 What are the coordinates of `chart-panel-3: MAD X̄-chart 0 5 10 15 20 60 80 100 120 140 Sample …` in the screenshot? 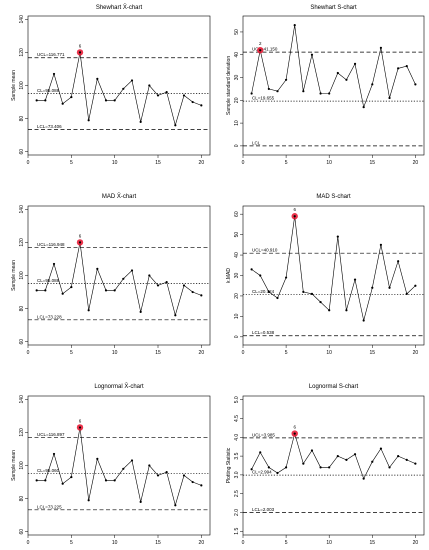 It's located at (111, 274).